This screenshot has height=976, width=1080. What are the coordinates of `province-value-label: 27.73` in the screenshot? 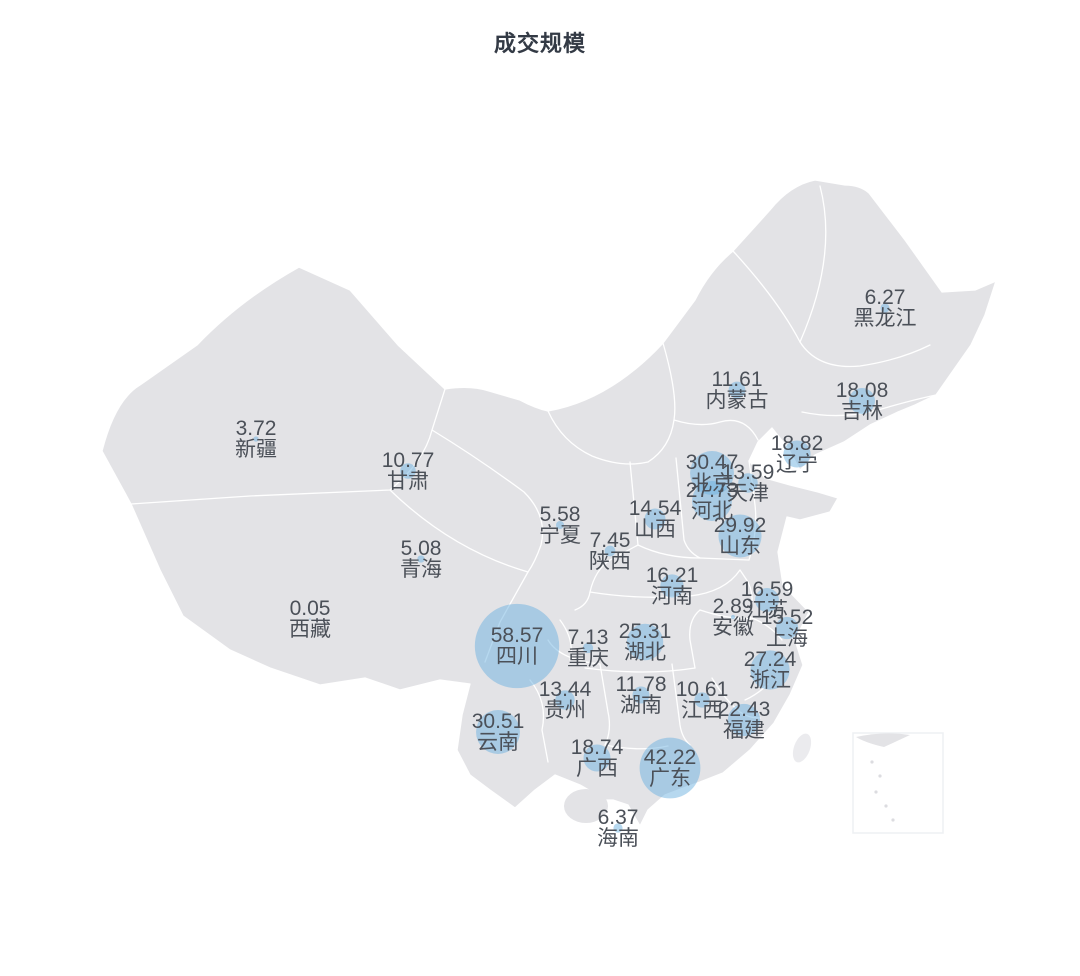 It's located at (712, 490).